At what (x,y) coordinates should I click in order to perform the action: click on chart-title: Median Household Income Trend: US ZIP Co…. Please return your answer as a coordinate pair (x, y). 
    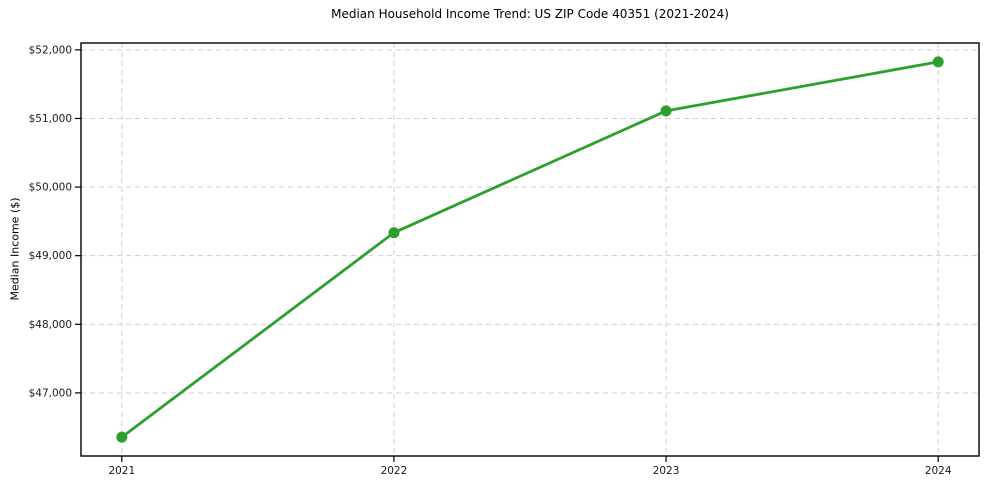
    Looking at the image, I should click on (530, 14).